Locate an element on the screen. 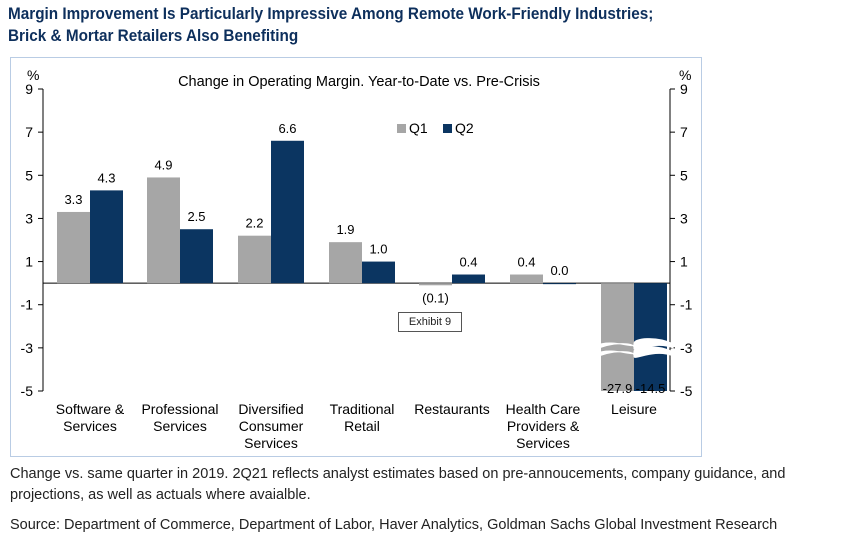  data-label-q1: 1.9 is located at coordinates (345, 229).